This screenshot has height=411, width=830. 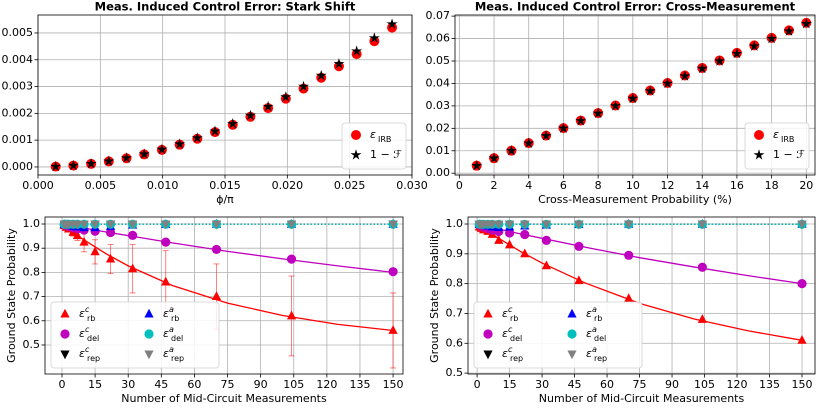 What do you see at coordinates (434, 295) in the screenshot?
I see `y-axis-label: Ground State Probability` at bounding box center [434, 295].